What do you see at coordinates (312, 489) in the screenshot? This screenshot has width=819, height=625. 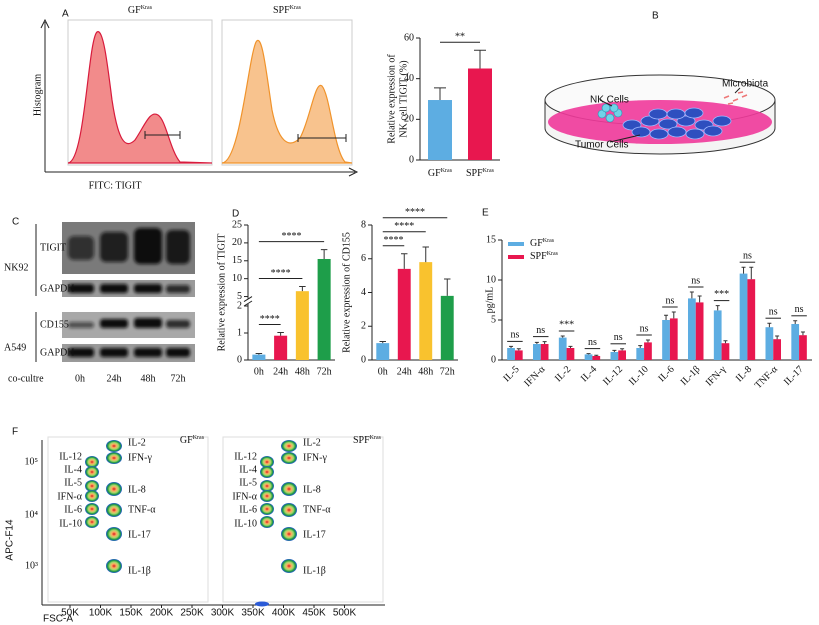 I see `cytokine-label: IL-8` at bounding box center [312, 489].